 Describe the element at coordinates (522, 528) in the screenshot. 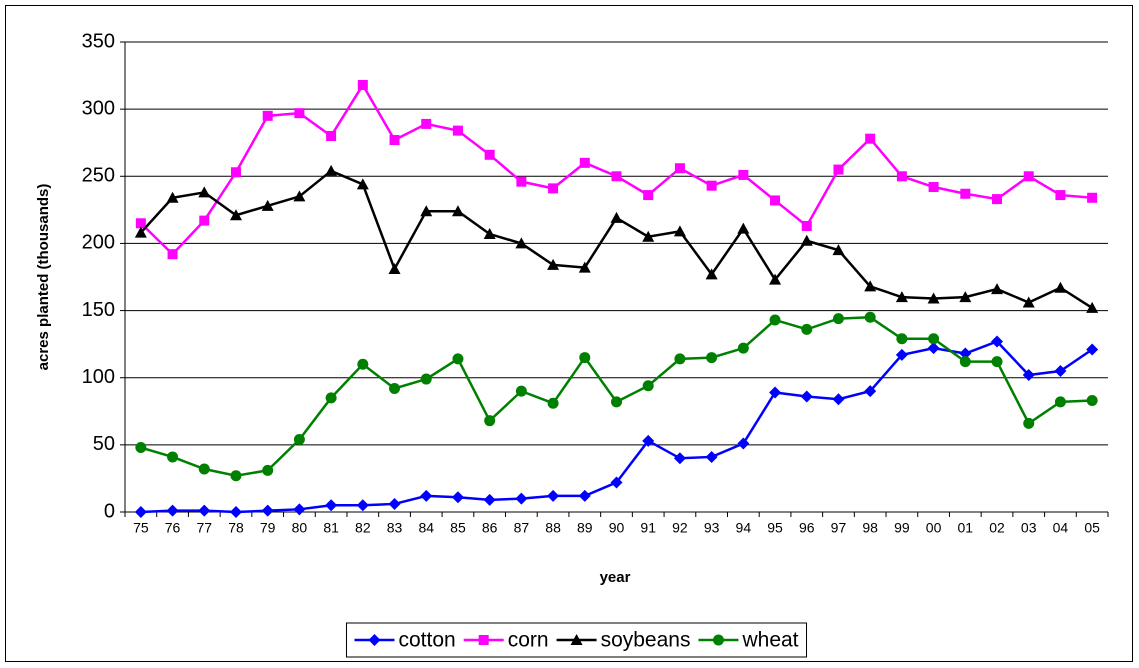

I see `x-tick-label: 87` at that location.